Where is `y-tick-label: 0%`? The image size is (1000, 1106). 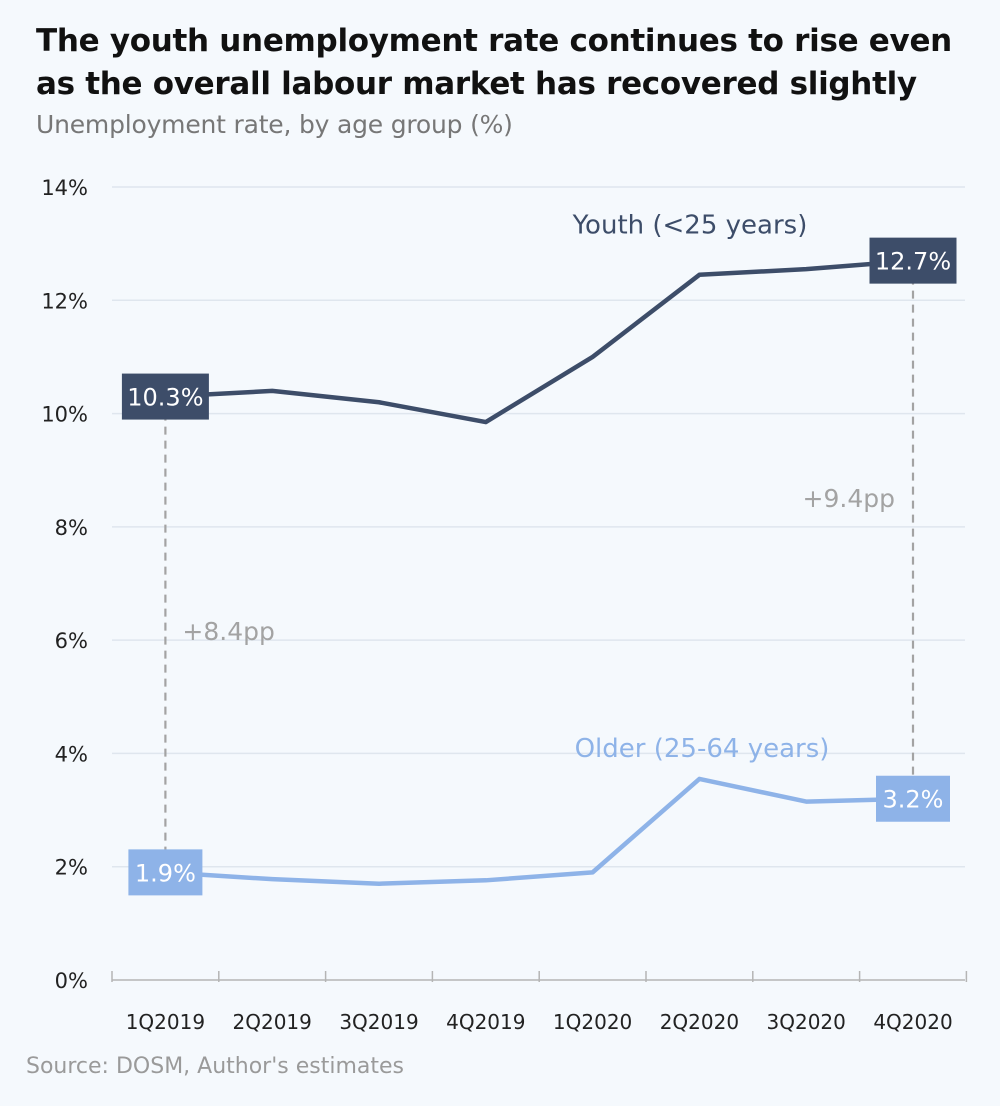 y-tick-label: 0% is located at coordinates (71, 981).